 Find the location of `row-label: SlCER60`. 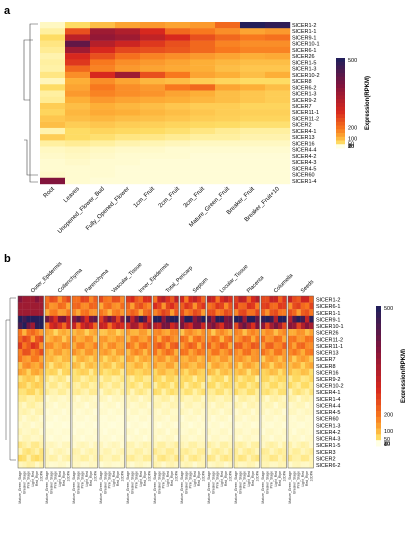

row-label: SlCER60 is located at coordinates (303, 176).